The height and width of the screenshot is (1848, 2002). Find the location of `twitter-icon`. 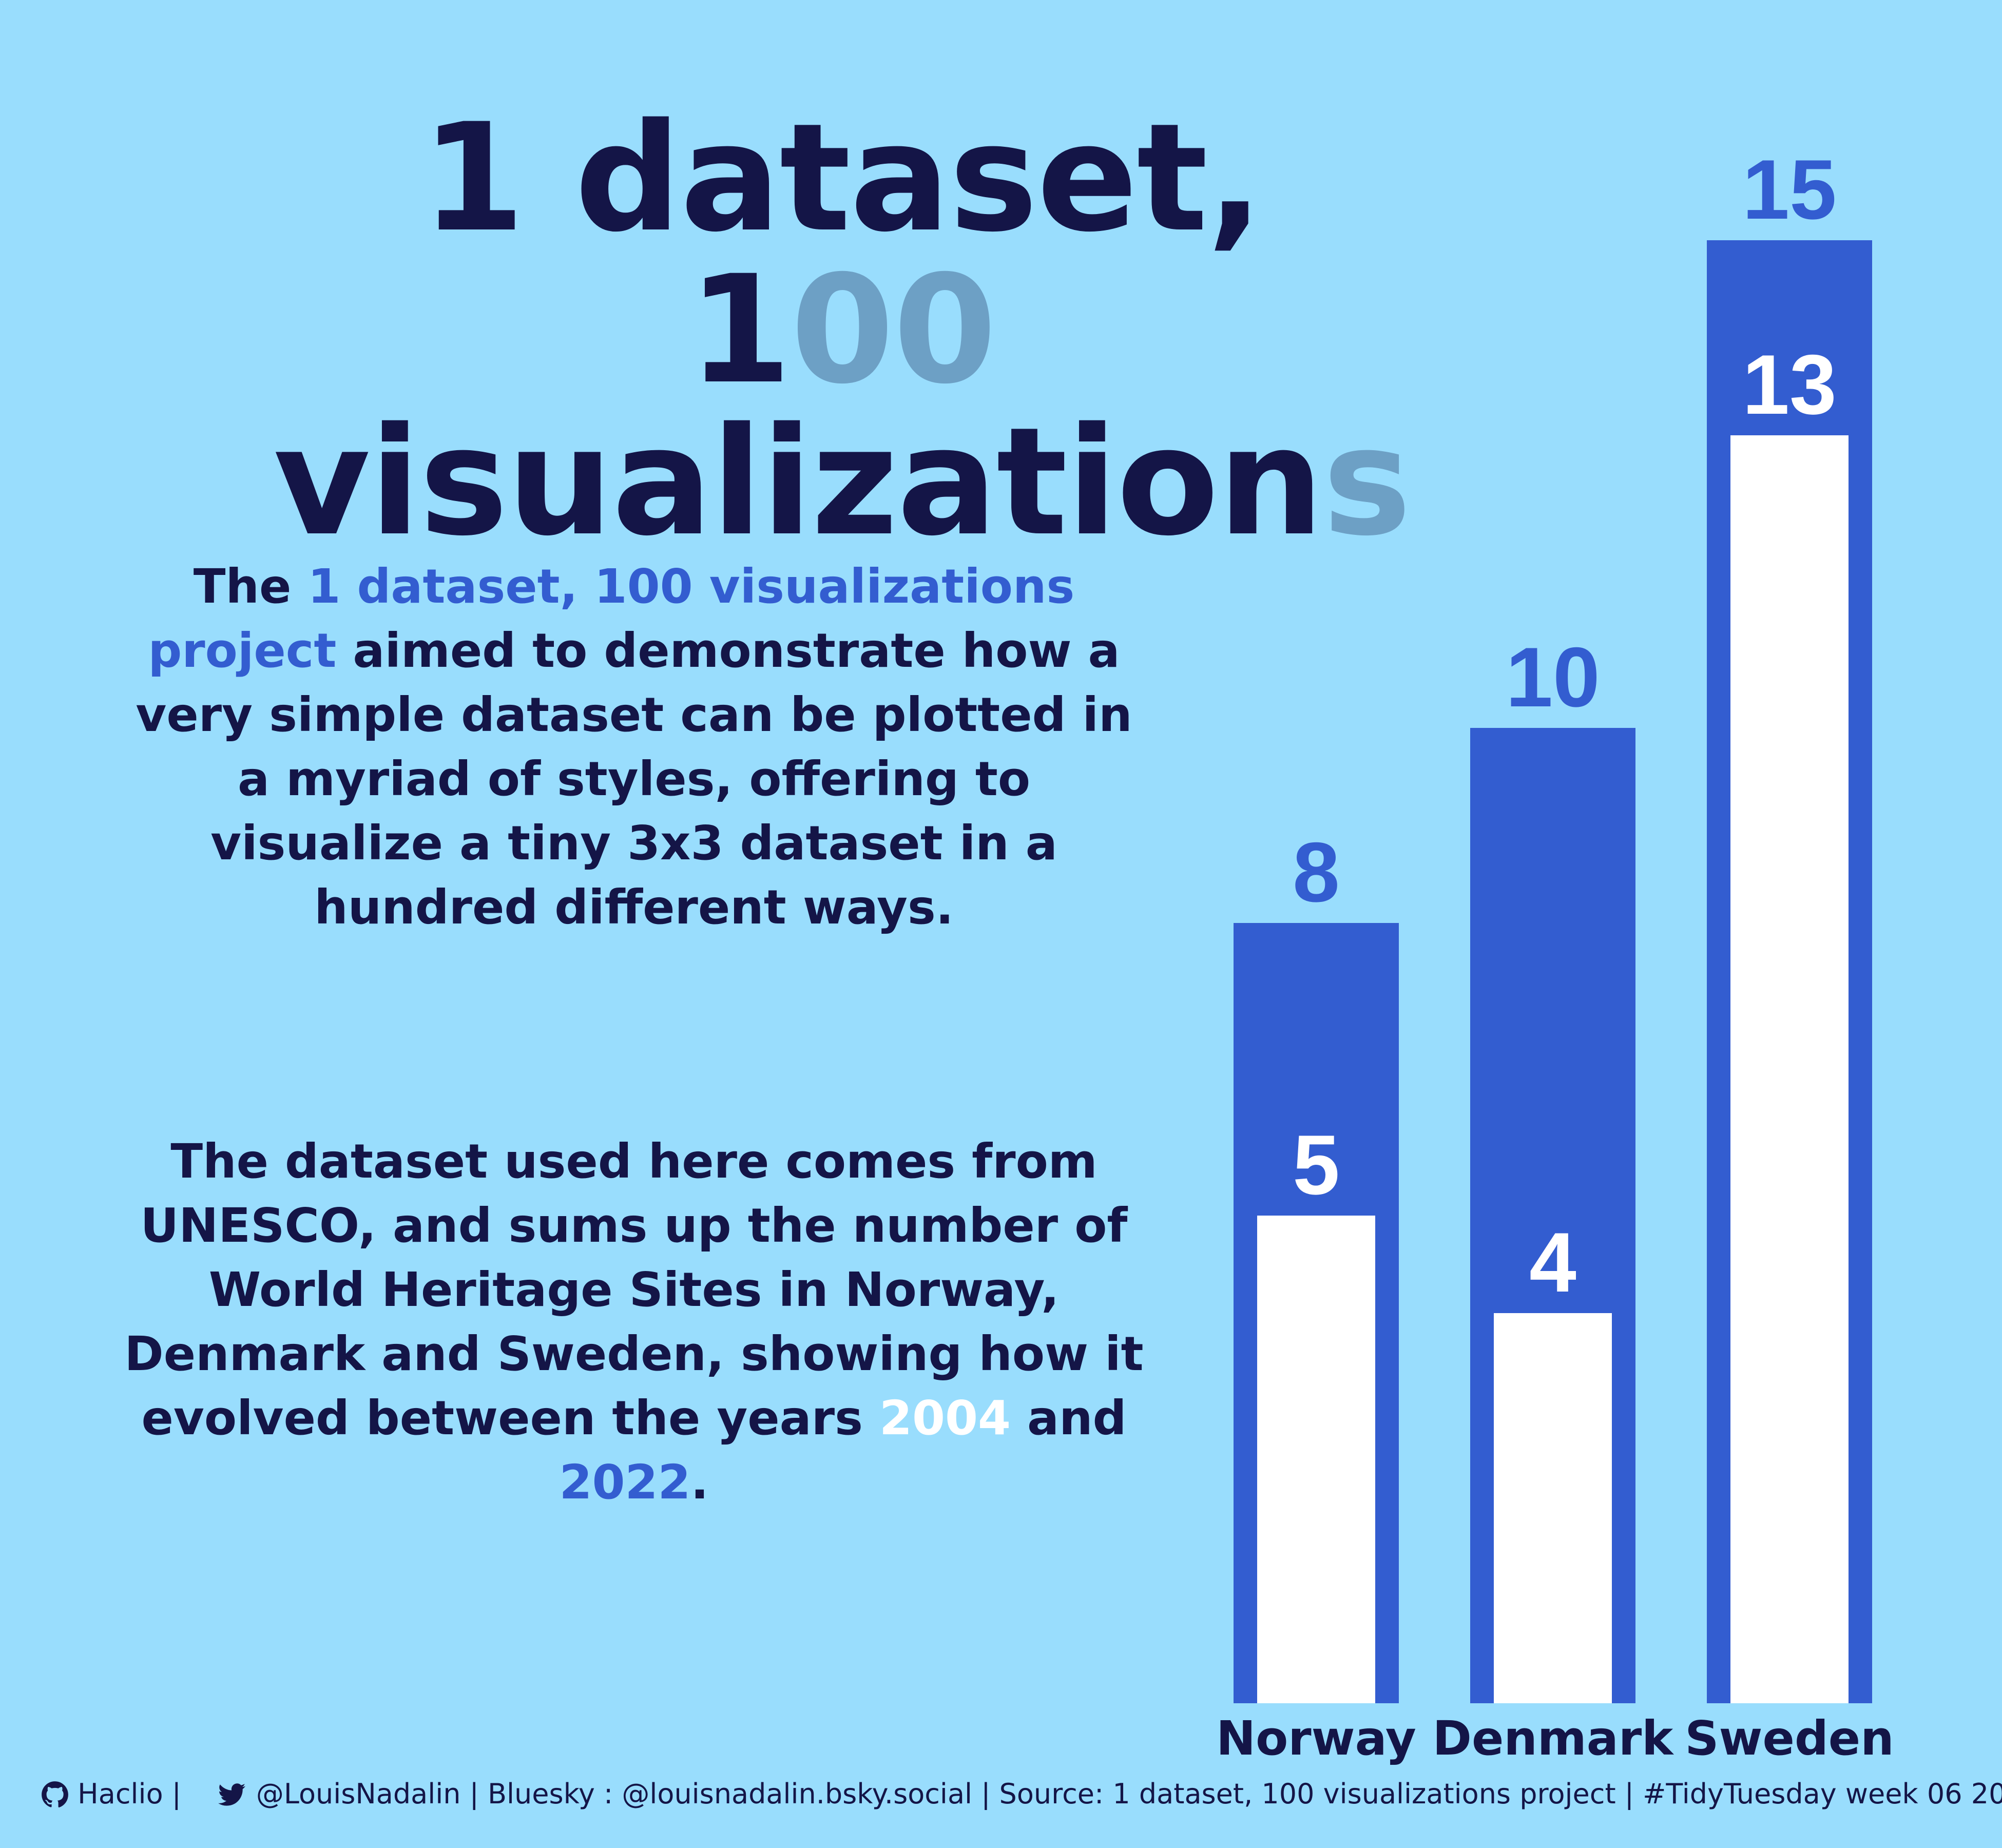

twitter-icon is located at coordinates (231, 1794).